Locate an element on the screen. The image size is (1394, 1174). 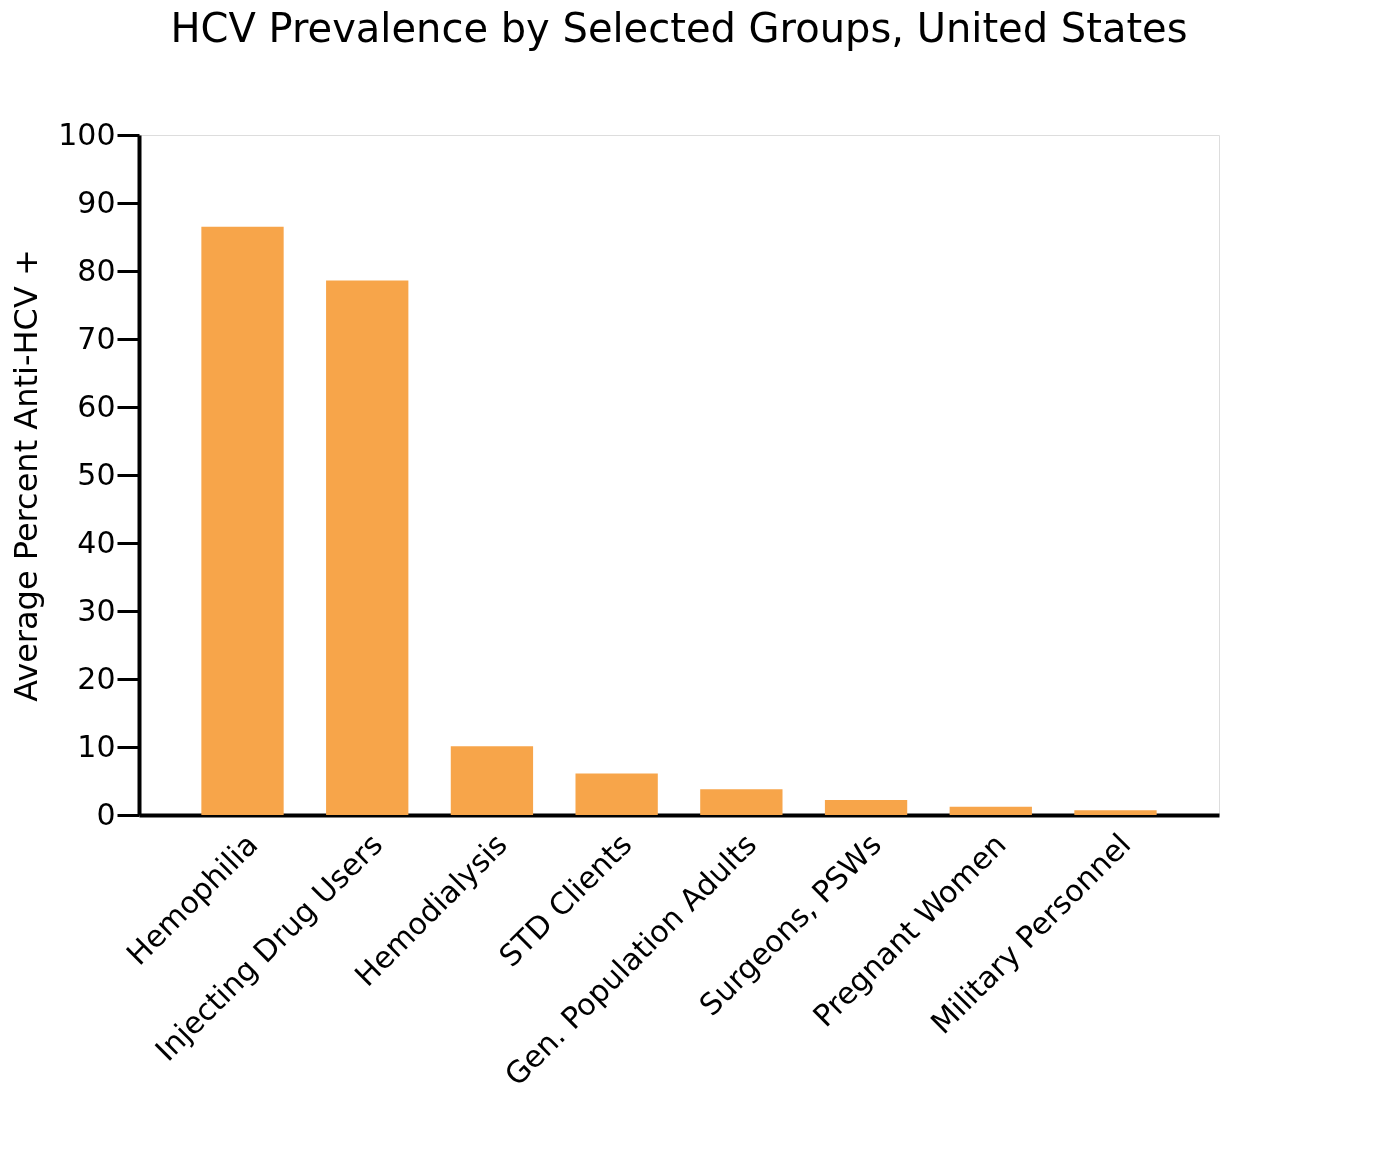
y-tick-label: 70 is located at coordinates (96, 338).